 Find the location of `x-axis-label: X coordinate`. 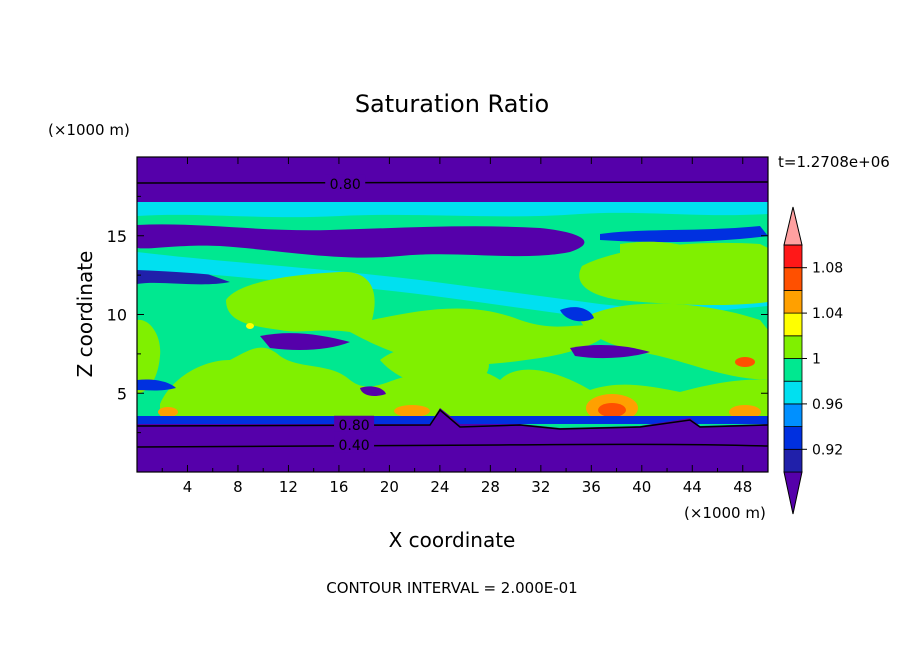

x-axis-label: X coordinate is located at coordinates (452, 540).